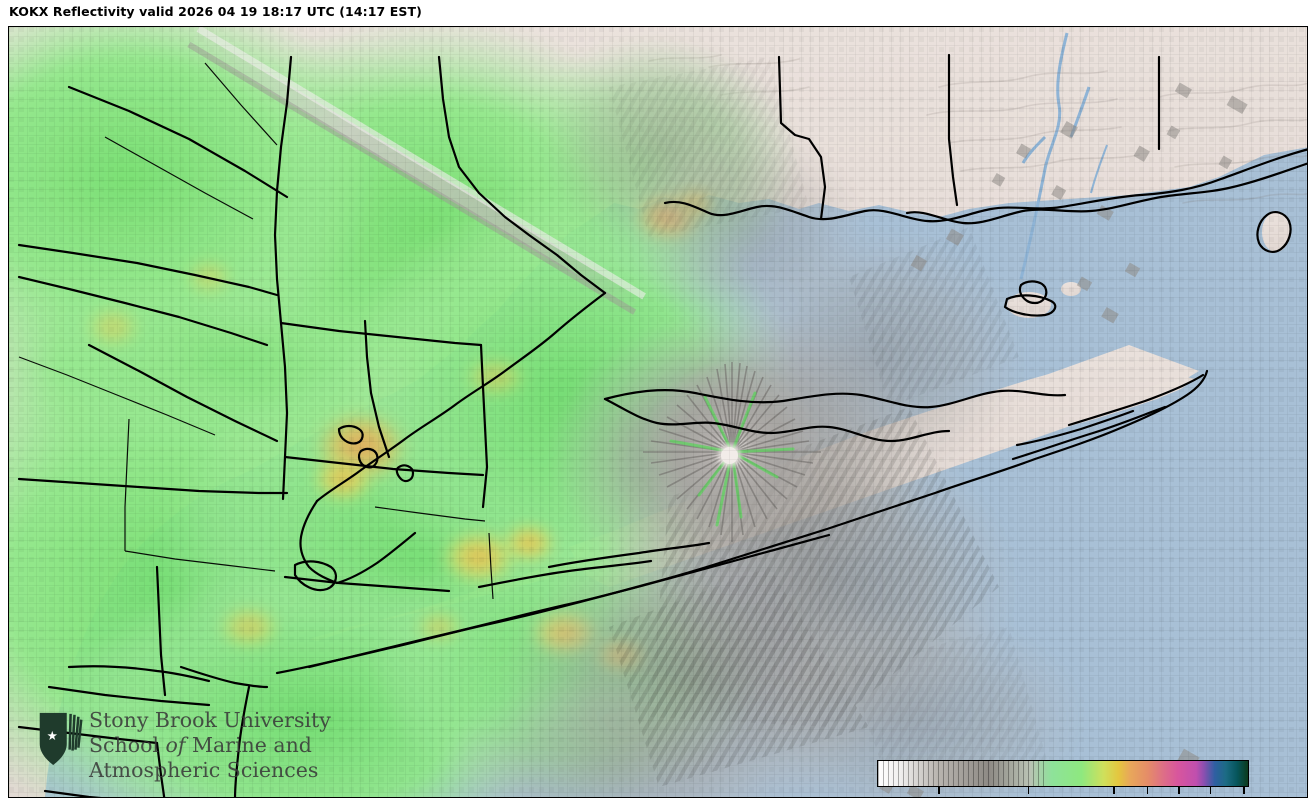  What do you see at coordinates (1027, 796) in the screenshot?
I see `colorbar-label-20: 20` at bounding box center [1027, 796].